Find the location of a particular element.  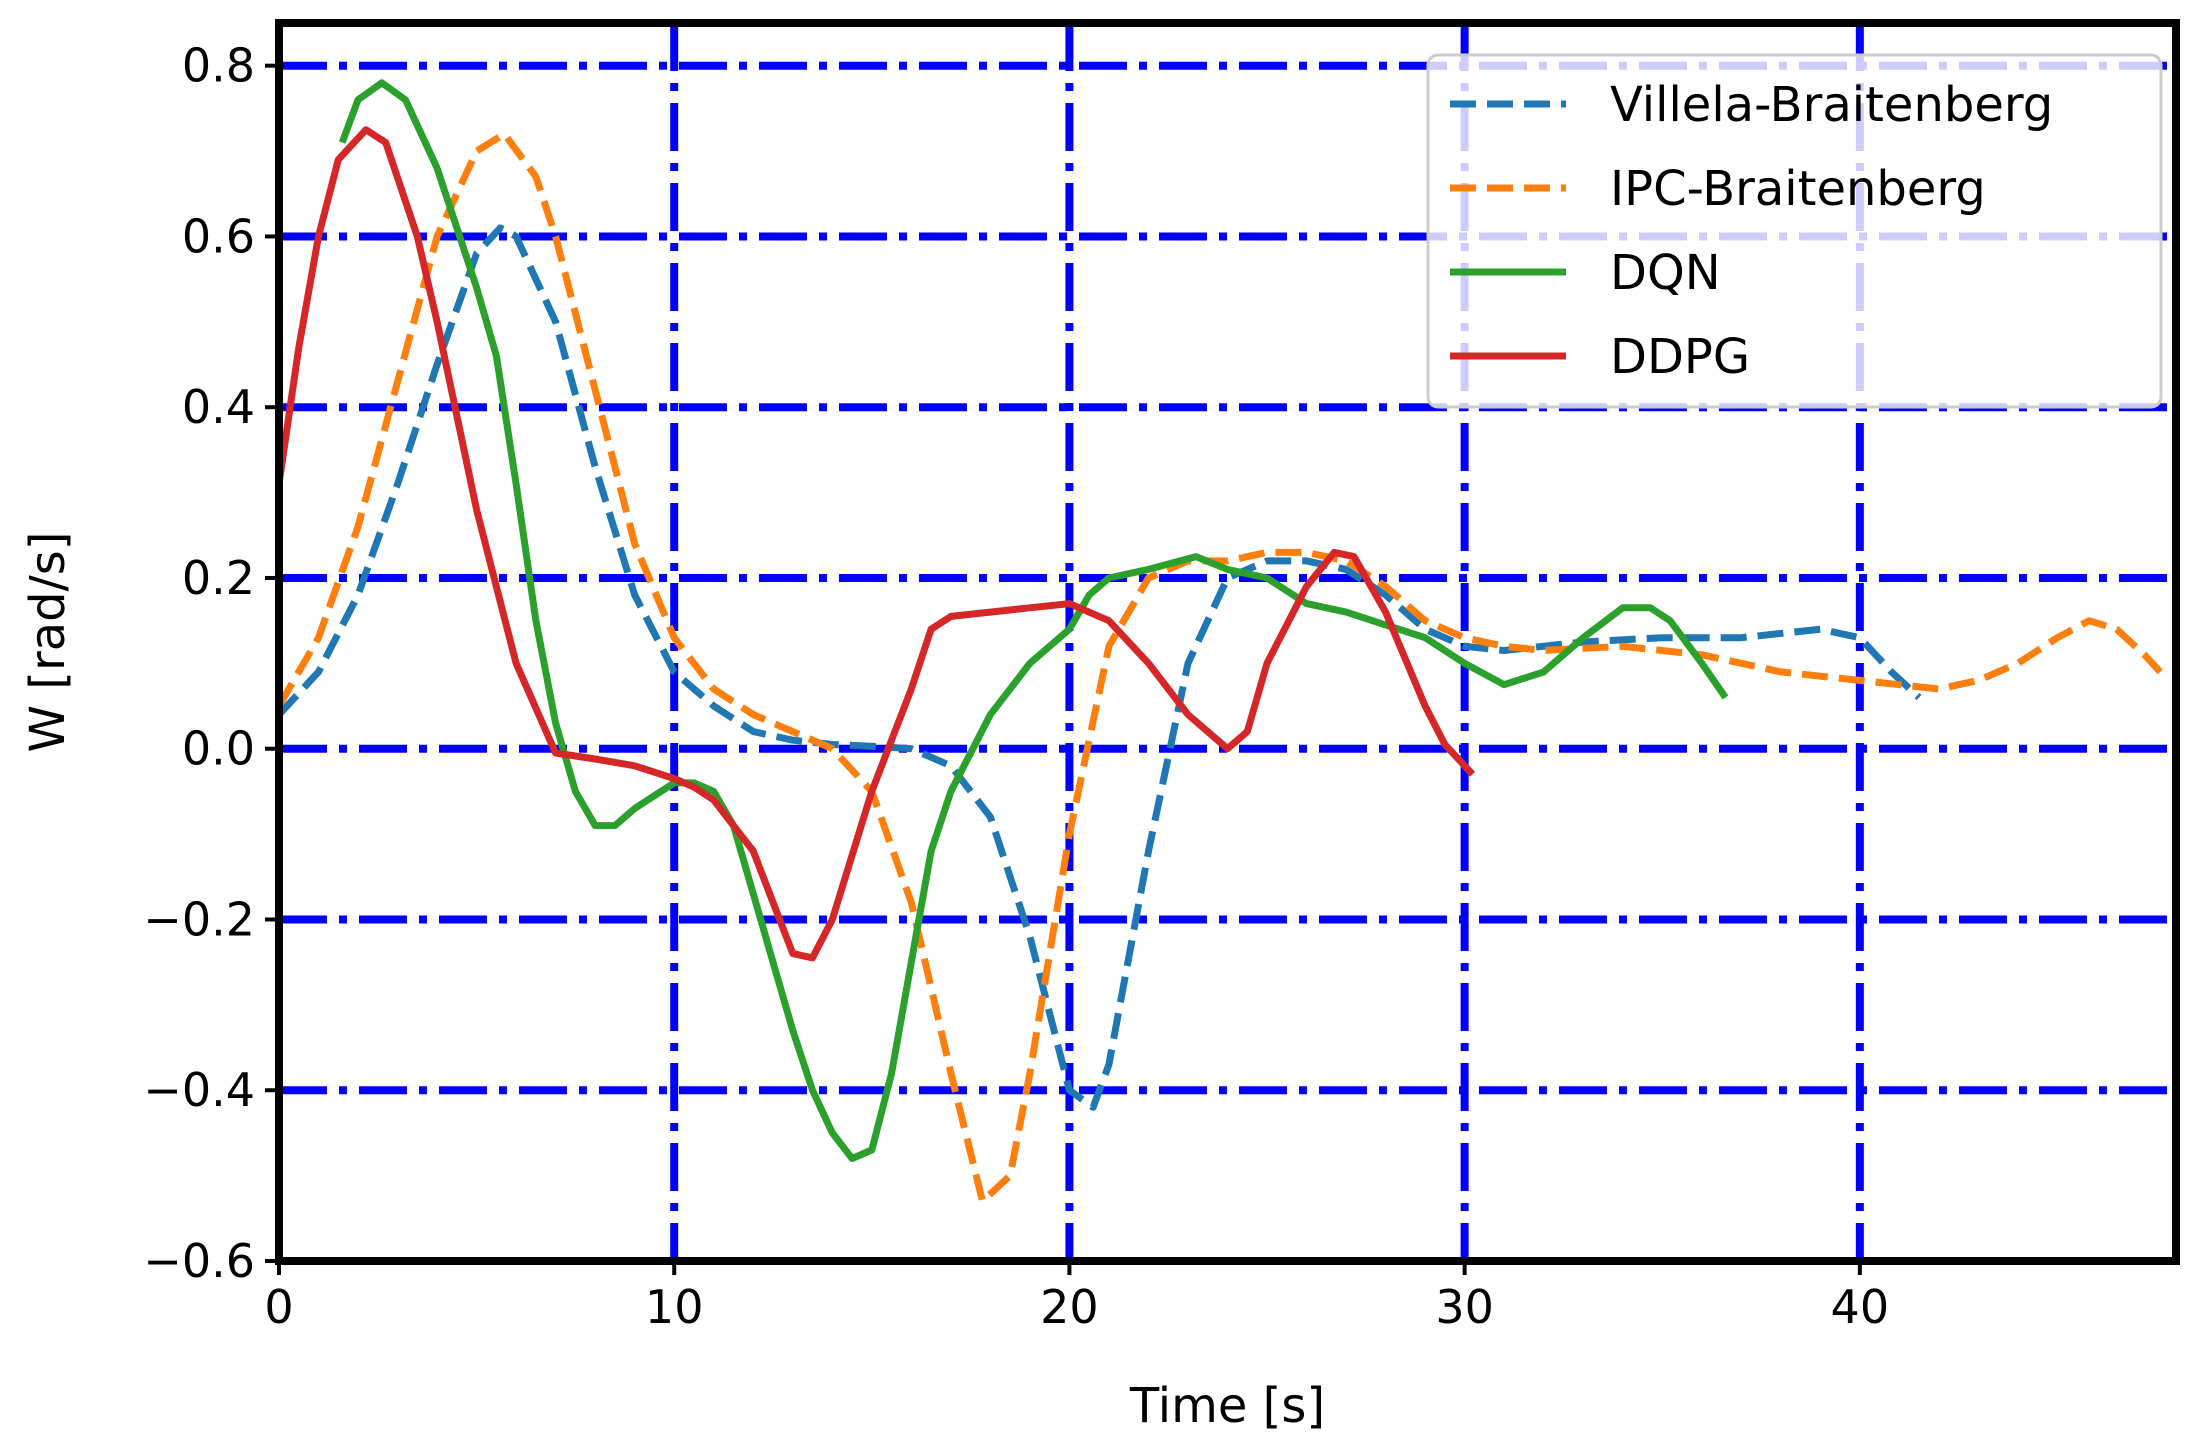

legend-box is located at coordinates (1794, 231).